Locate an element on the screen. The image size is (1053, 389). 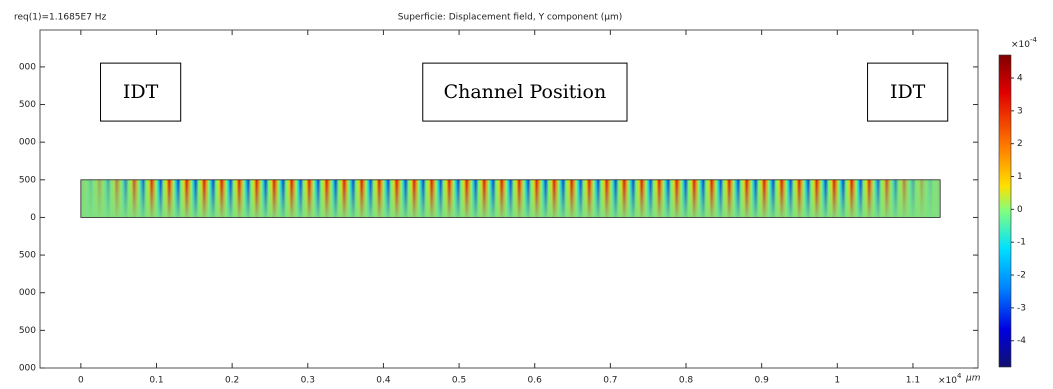
x-tick-label: 0.2 is located at coordinates (232, 381).